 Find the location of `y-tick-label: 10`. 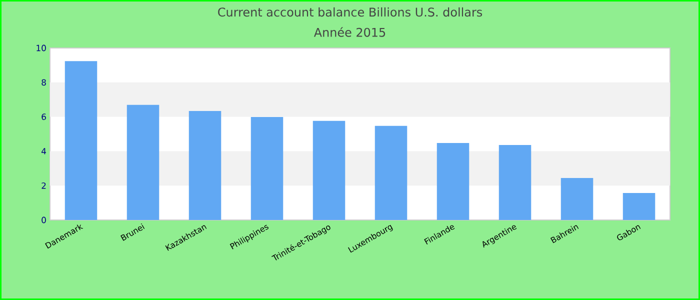

y-tick-label: 10 is located at coordinates (41, 48).